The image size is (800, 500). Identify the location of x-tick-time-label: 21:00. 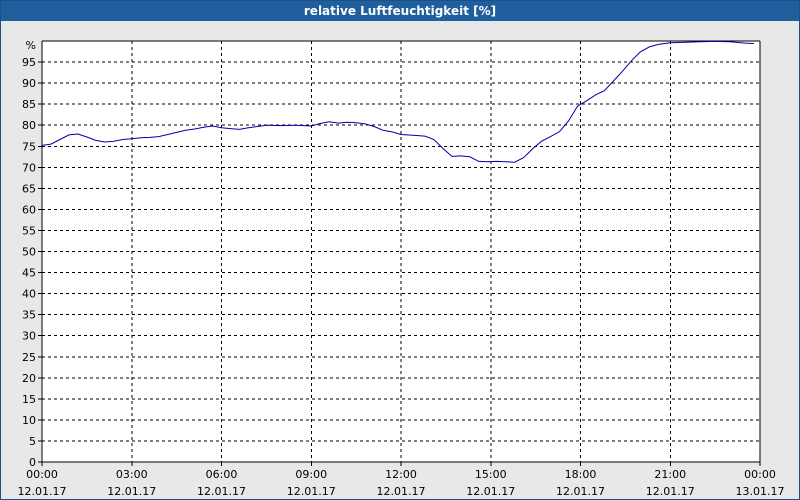
(670, 474).